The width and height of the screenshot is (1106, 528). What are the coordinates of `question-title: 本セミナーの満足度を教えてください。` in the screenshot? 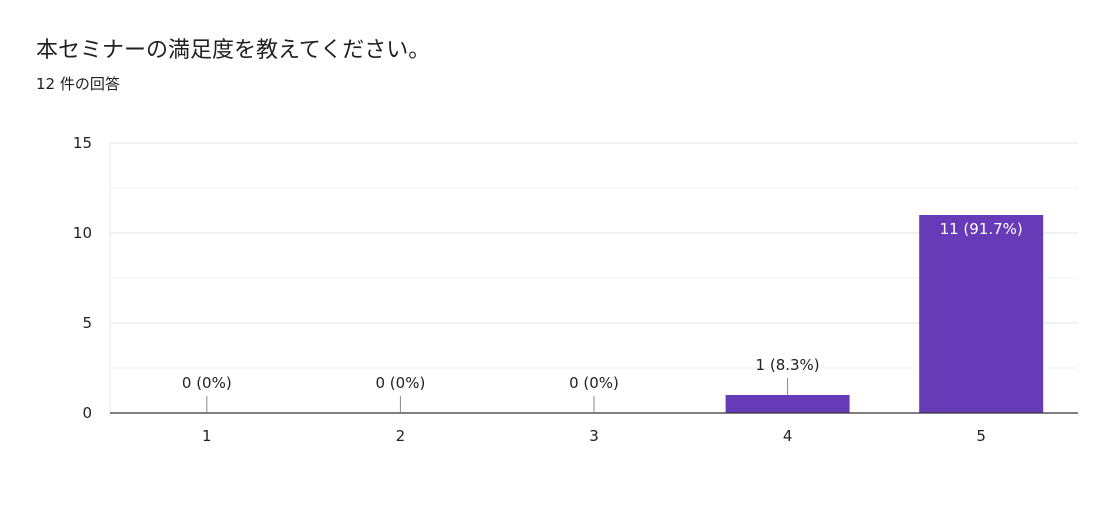 It's located at (233, 50).